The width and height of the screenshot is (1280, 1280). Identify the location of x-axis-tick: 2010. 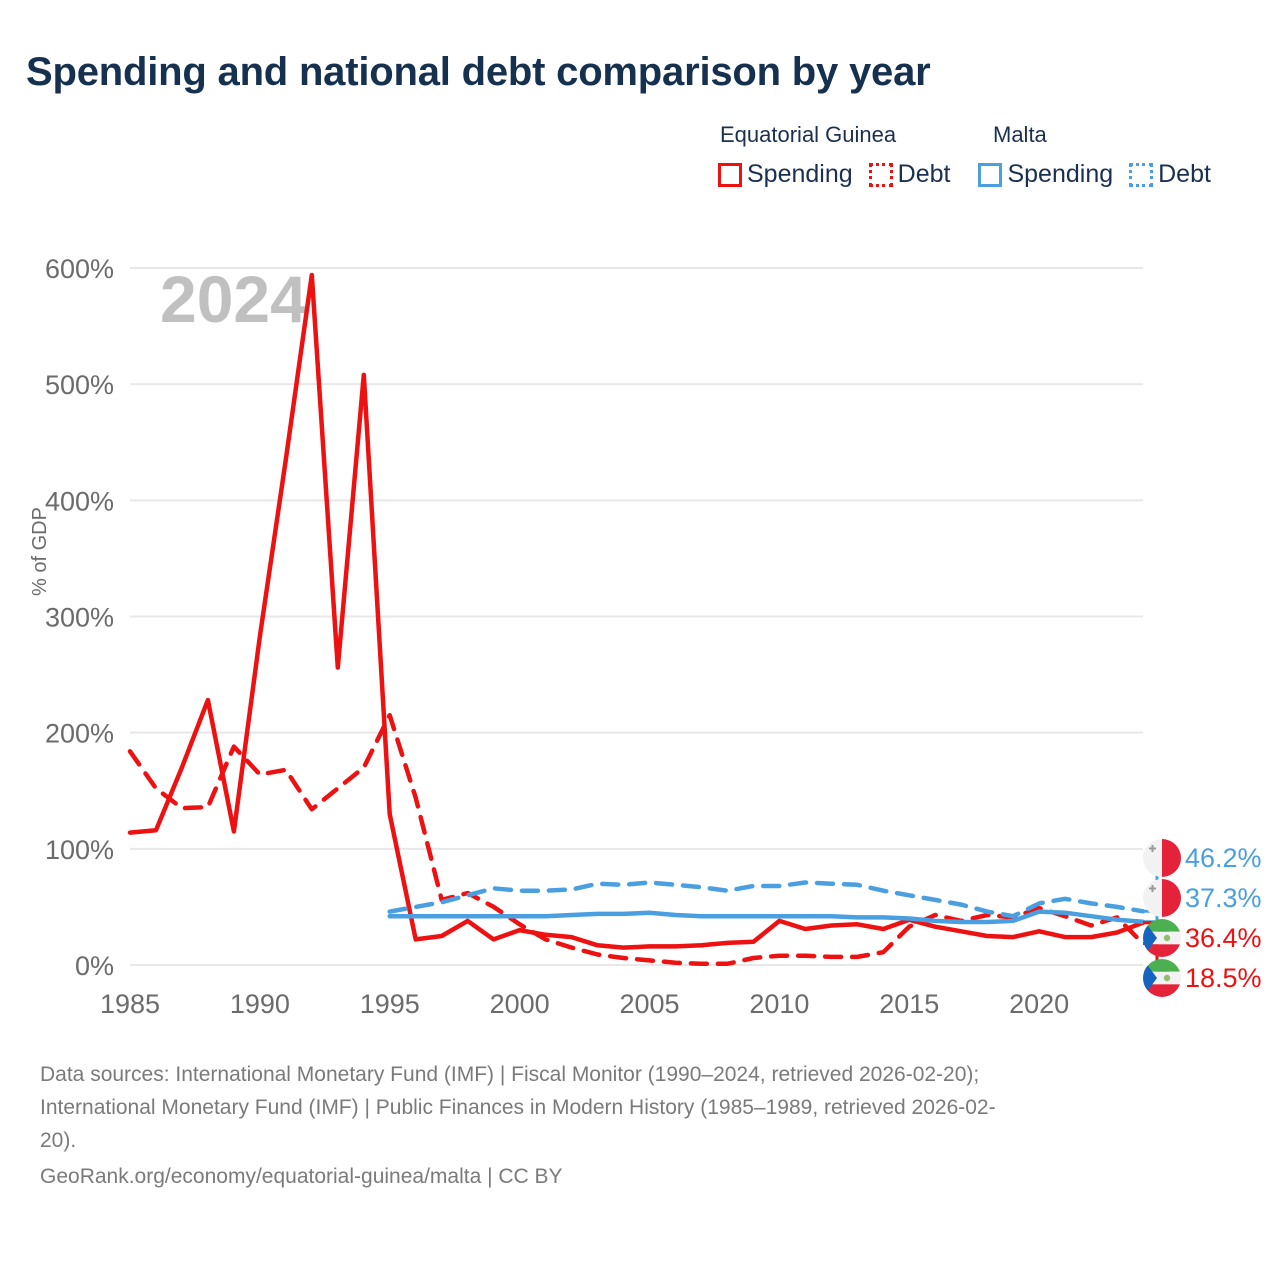
(779, 1004).